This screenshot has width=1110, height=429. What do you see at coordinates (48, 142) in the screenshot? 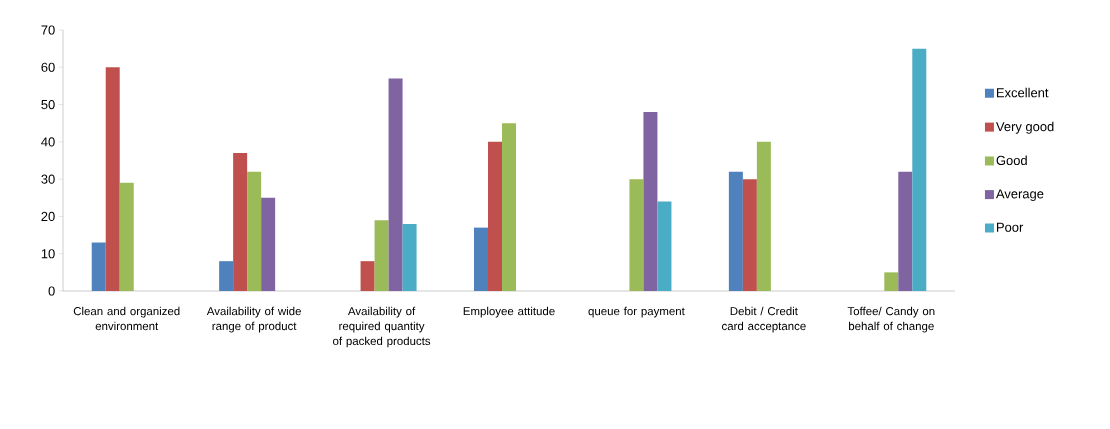
I see `y-tick-label: 40` at bounding box center [48, 142].